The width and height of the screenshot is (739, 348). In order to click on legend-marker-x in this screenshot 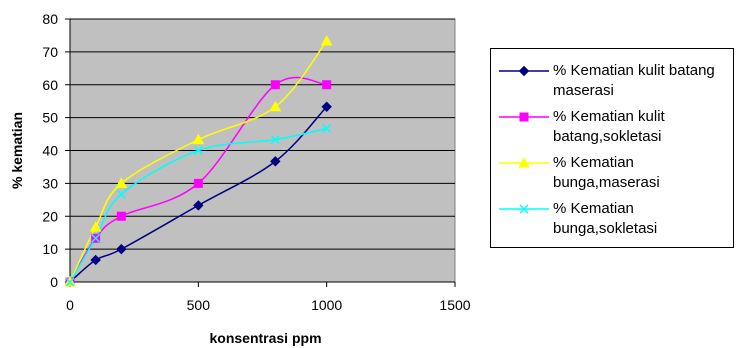, I will do `click(524, 209)`.